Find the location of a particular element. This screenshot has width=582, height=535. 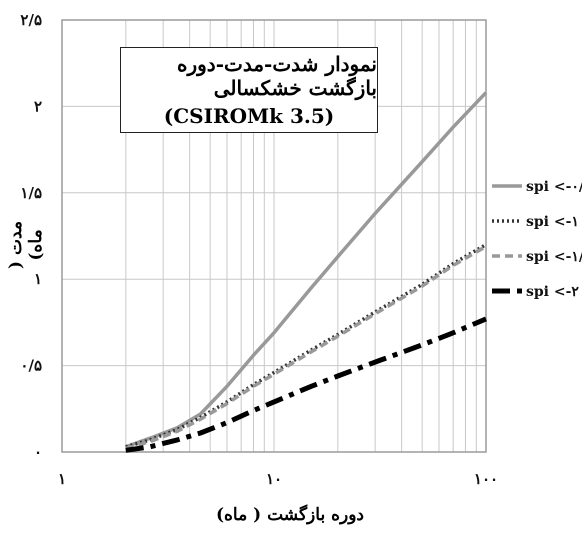

chart-title: نمودار شدت-مدت-دوره بازگشت خشکسالی is located at coordinates (277, 76).